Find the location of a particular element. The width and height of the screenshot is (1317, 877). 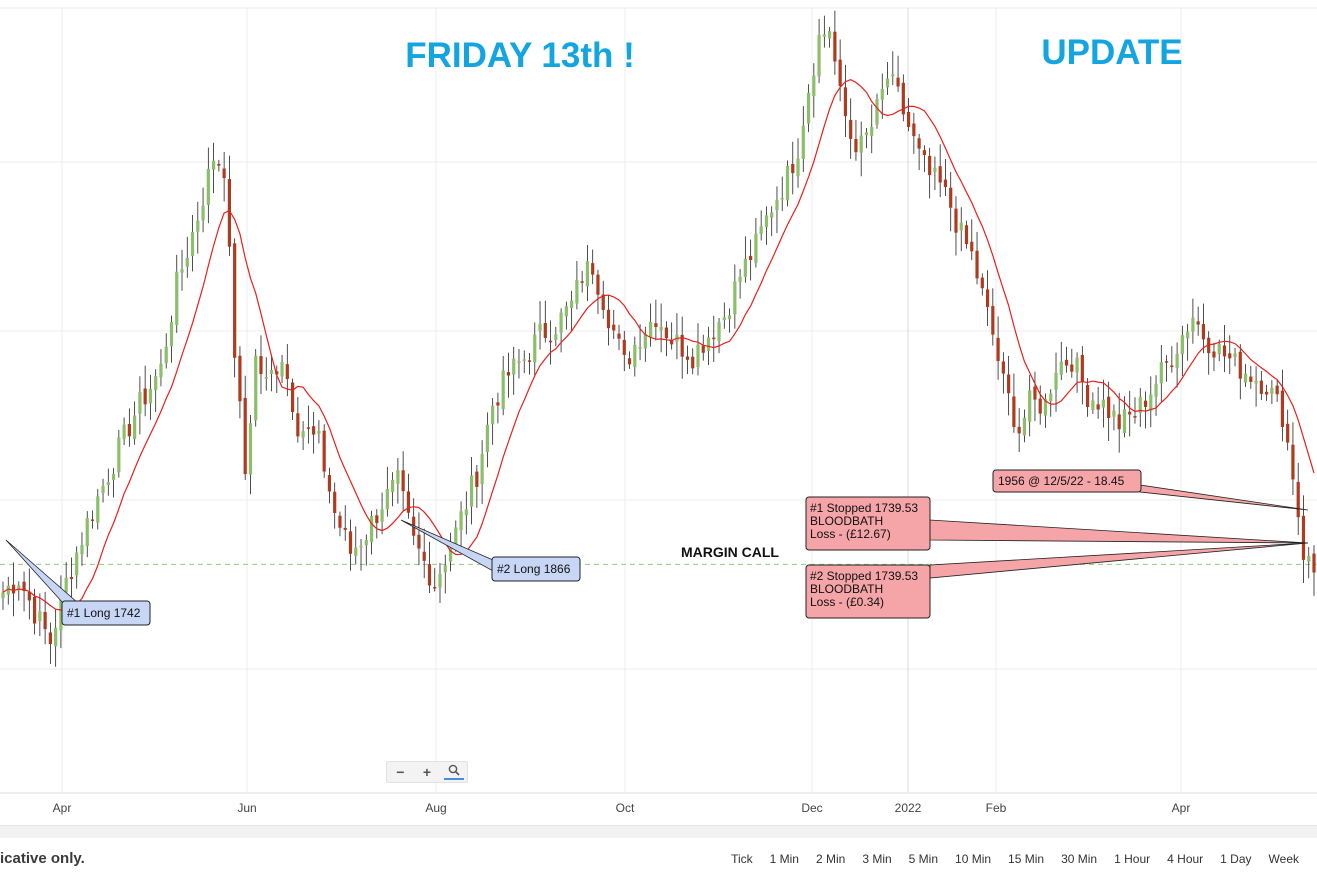

margin-call-label: MARGIN CALL is located at coordinates (730, 552).